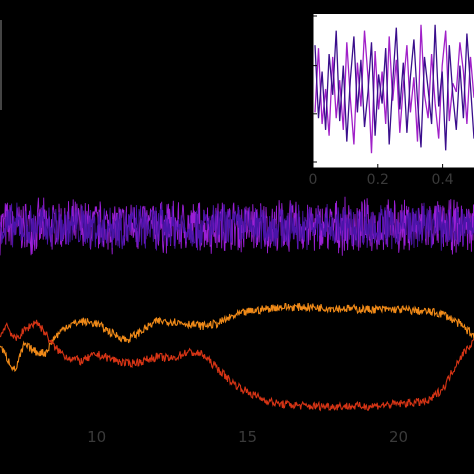 The image size is (474, 474). Describe the element at coordinates (378, 180) in the screenshot. I see `inset-x-tick-label: 0.2` at that location.